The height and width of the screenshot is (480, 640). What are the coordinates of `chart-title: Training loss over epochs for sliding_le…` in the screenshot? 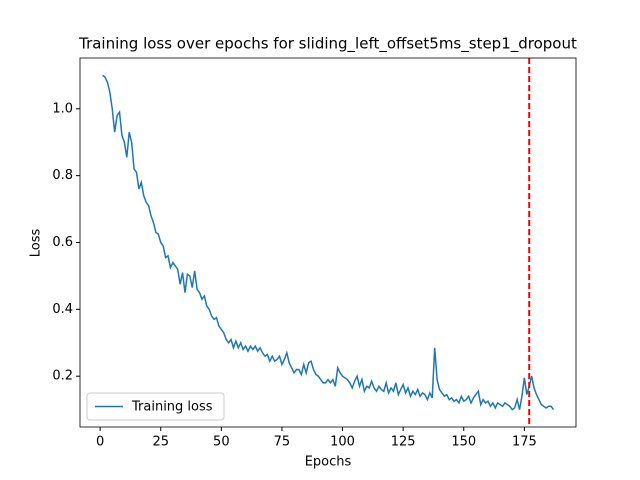 It's located at (327, 44).